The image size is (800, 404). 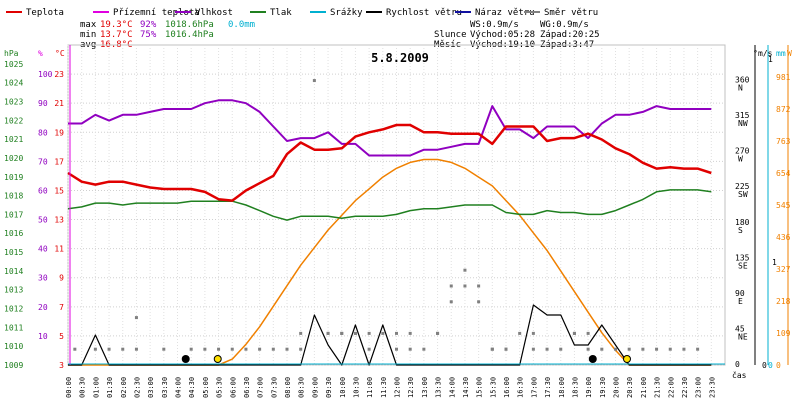 What do you see at coordinates (220, 387) in the screenshot?
I see `x-tick: 05:30` at bounding box center [220, 387].